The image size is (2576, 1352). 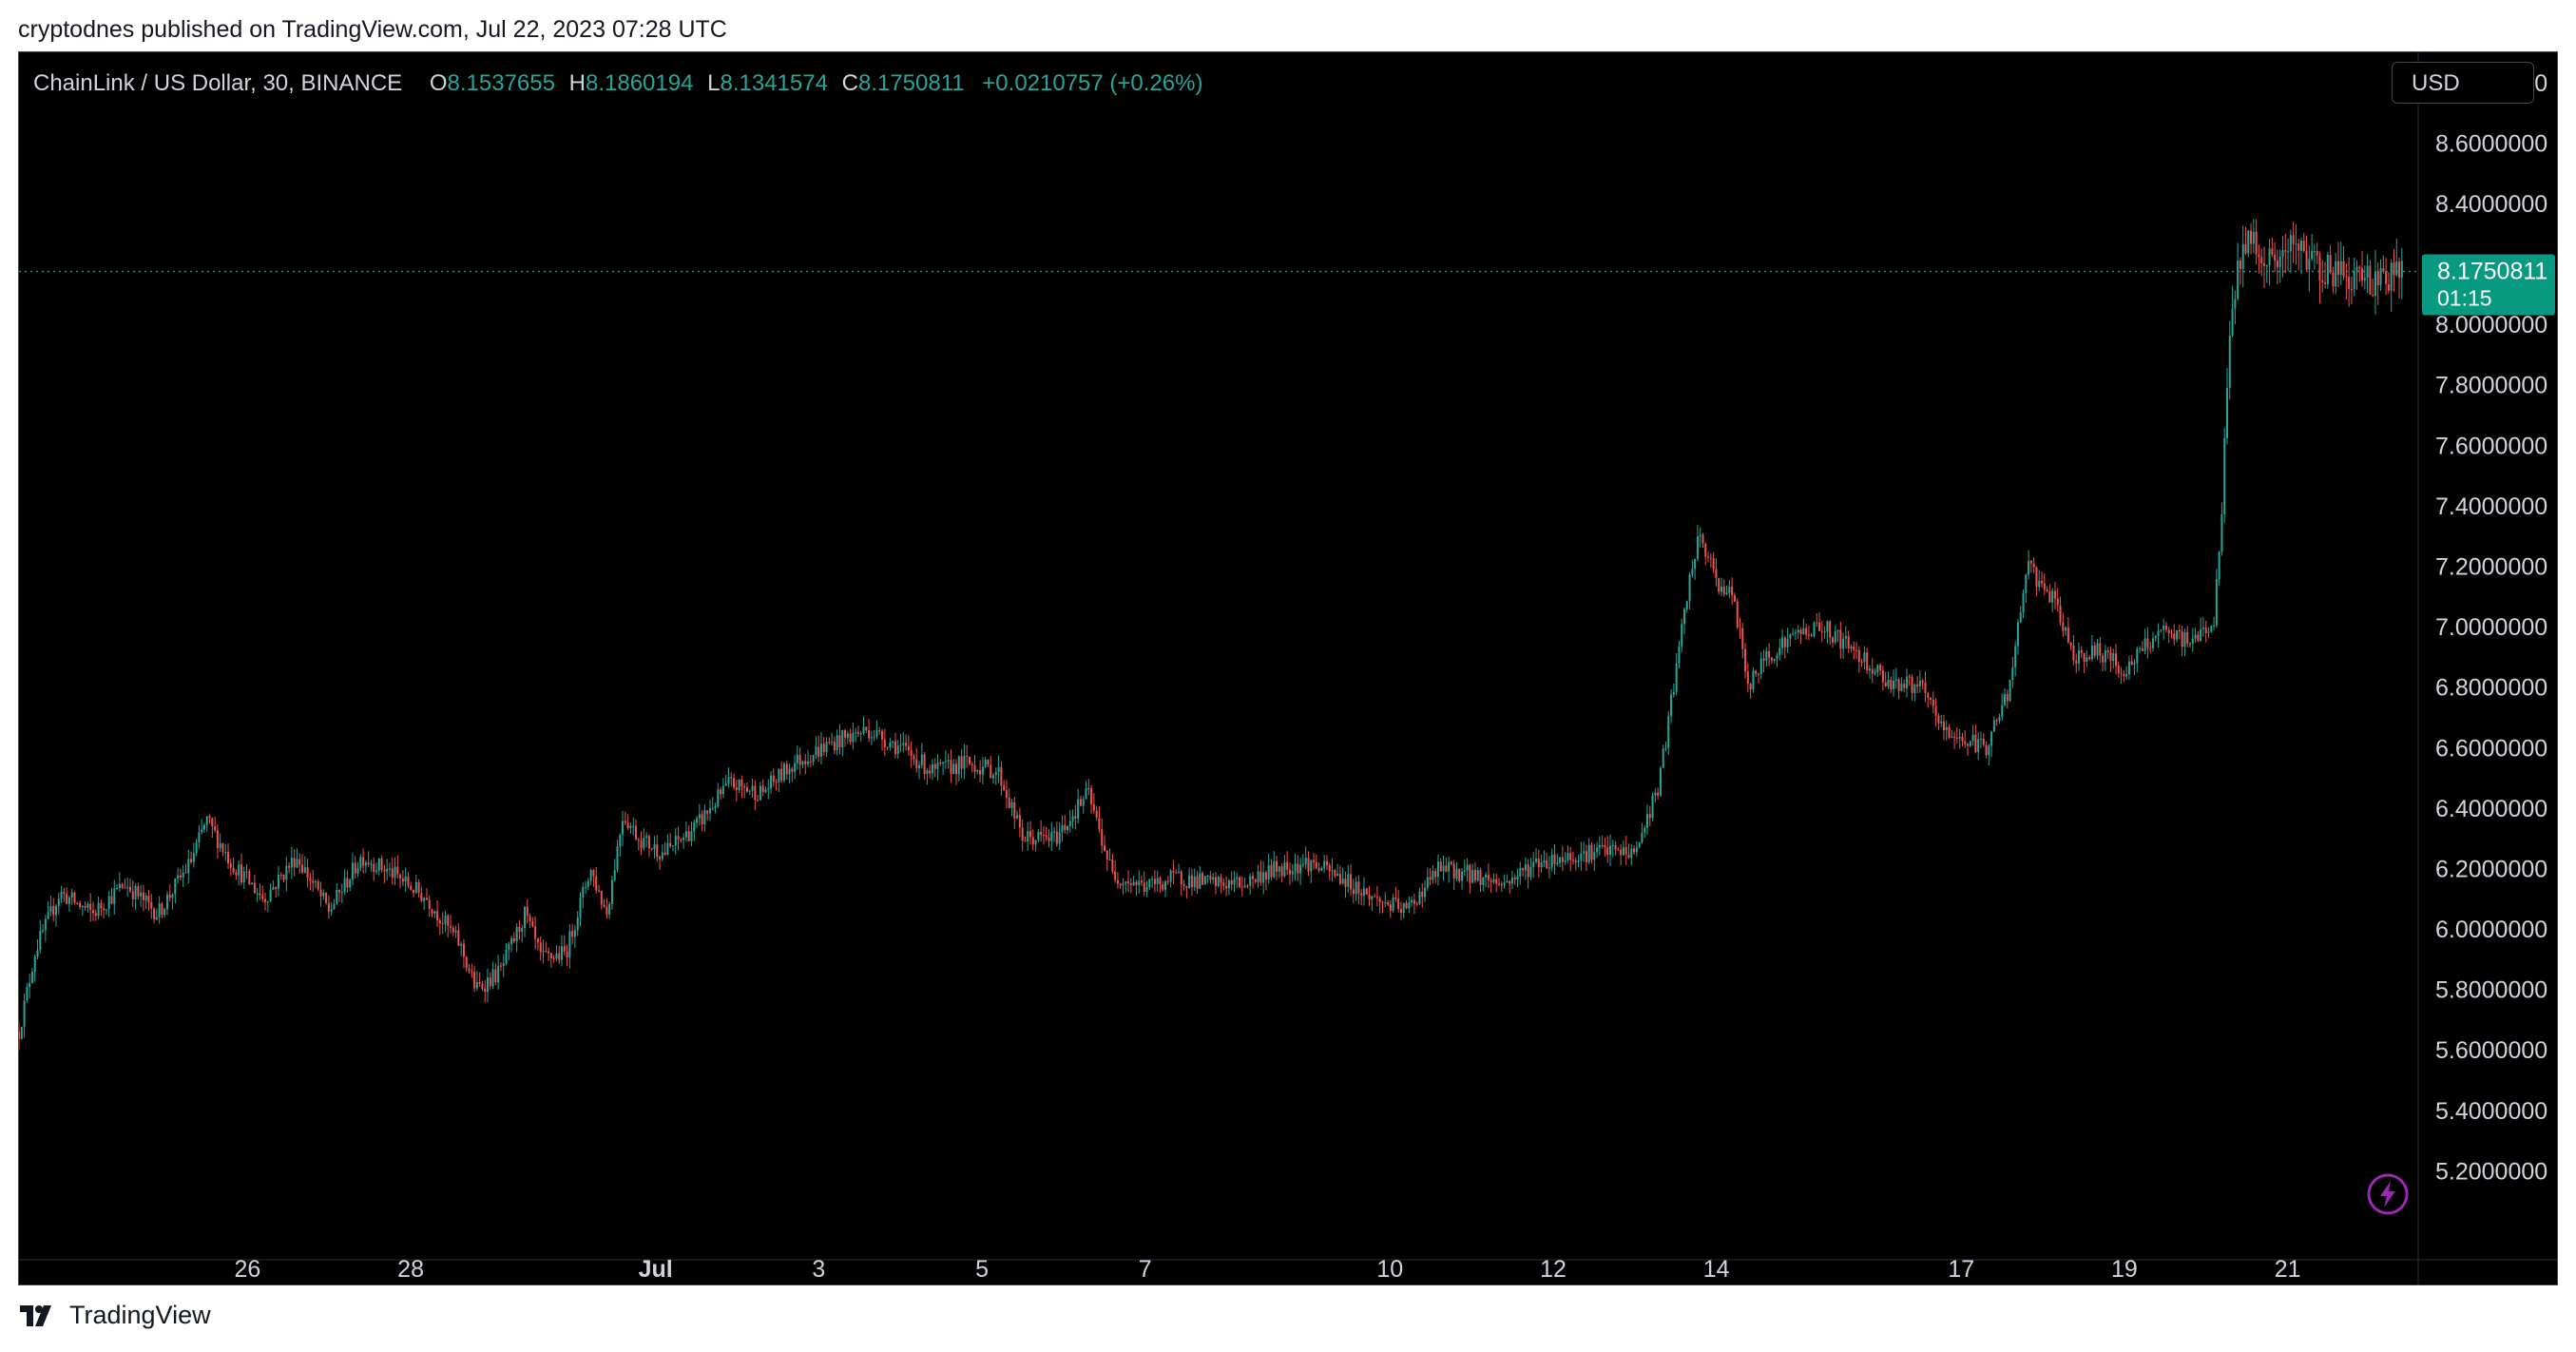 I want to click on close-label: C, so click(x=850, y=83).